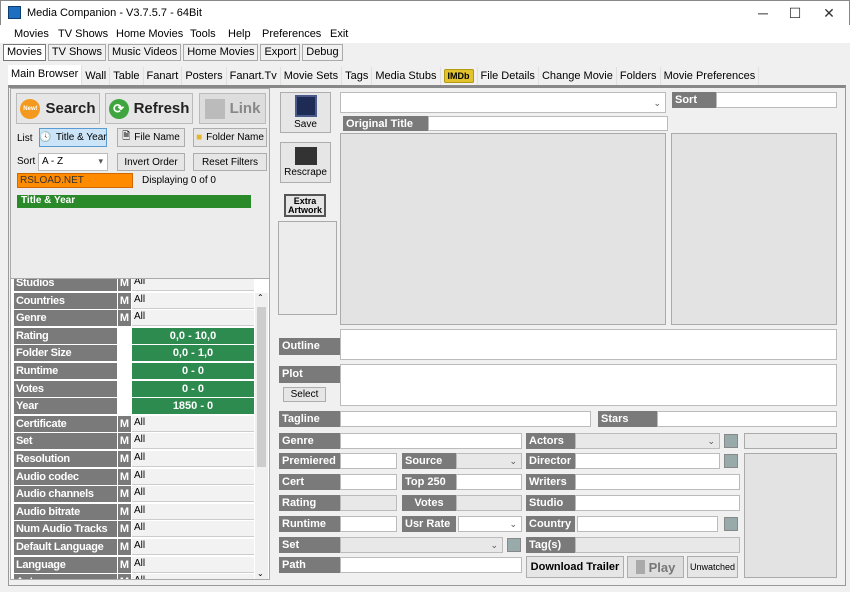 The image size is (850, 592). Describe the element at coordinates (304, 394) in the screenshot. I see `select-button: Select` at that location.